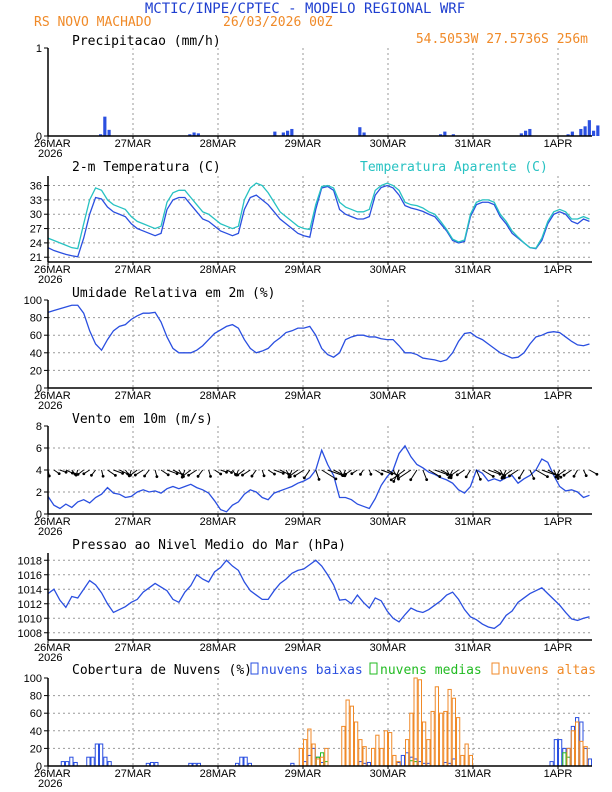  What do you see at coordinates (218, 774) in the screenshot?
I see `cloud-xtick-label: 28MAR` at bounding box center [218, 774].